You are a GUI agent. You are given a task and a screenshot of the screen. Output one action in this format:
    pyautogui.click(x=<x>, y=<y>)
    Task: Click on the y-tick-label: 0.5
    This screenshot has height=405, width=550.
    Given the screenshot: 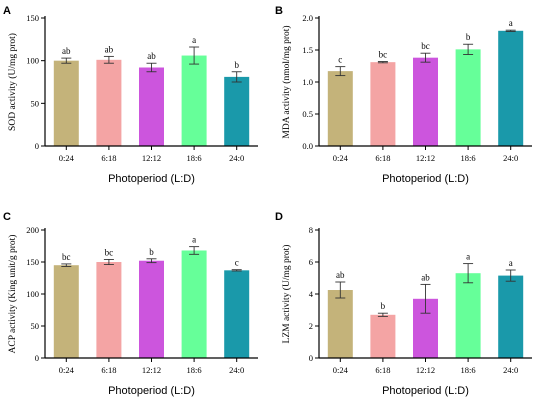 What is the action you would take?
    pyautogui.click(x=307, y=114)
    